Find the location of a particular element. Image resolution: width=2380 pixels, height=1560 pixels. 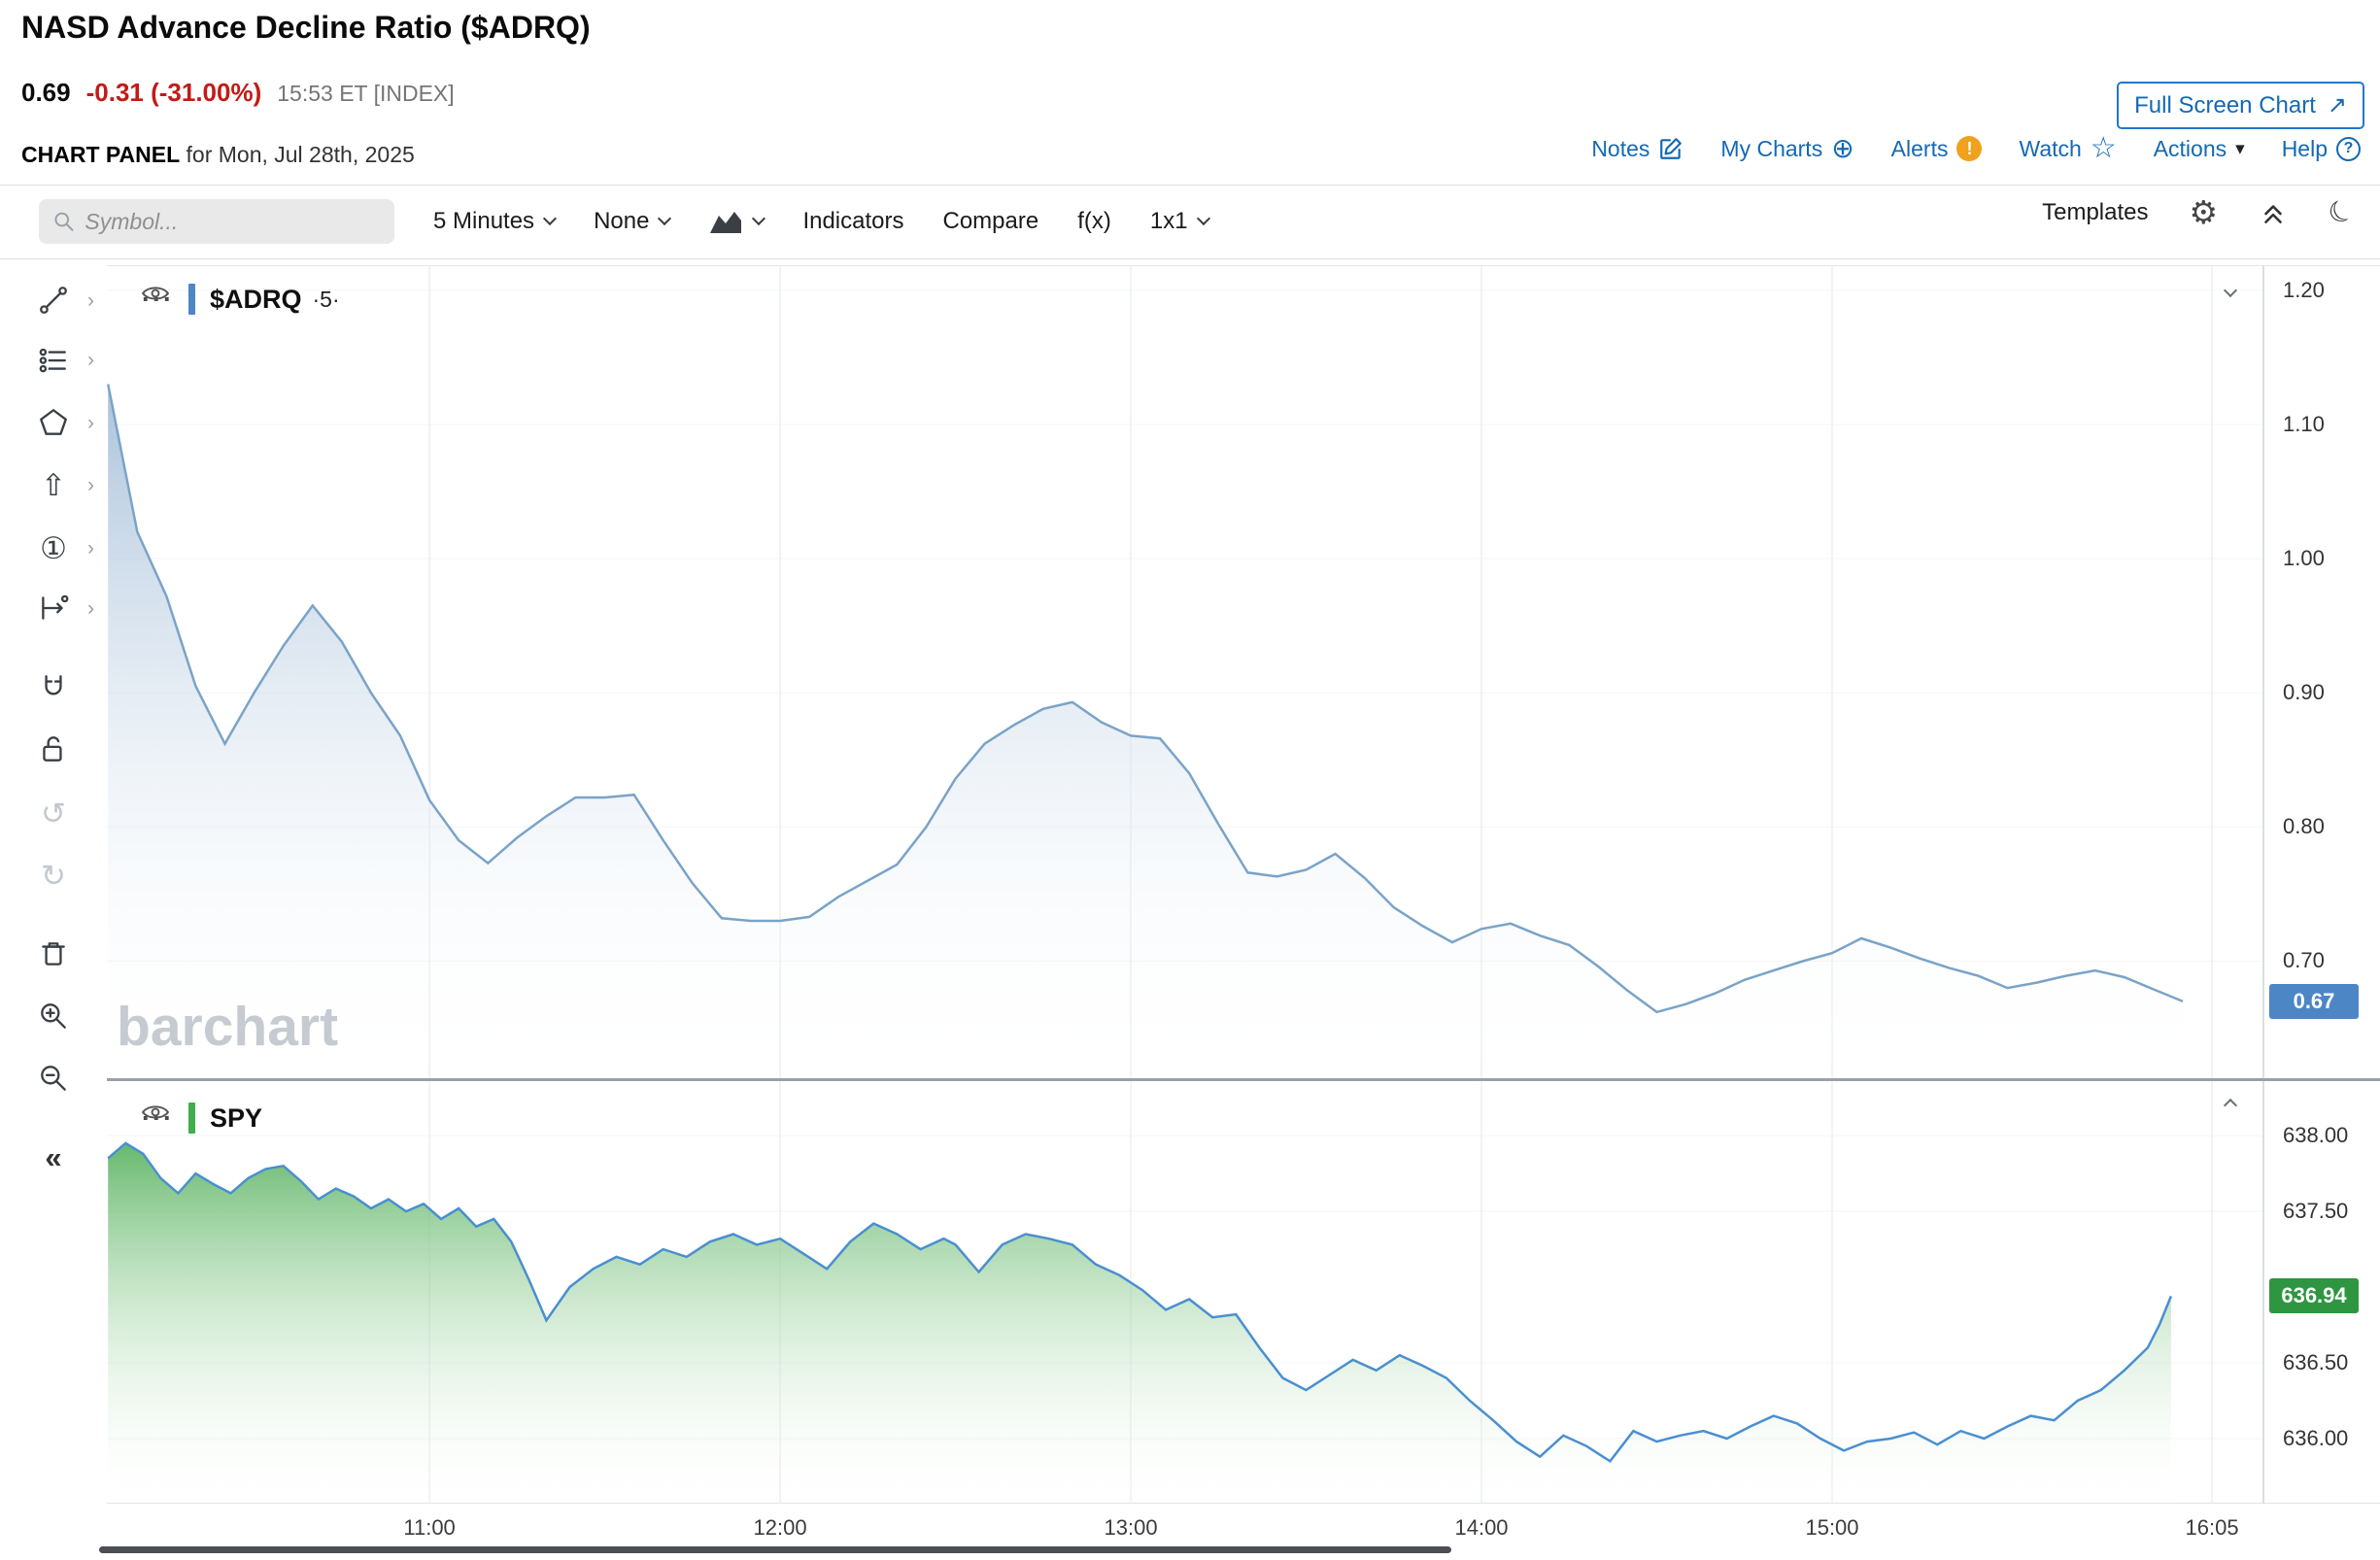

measure-tool-button is located at coordinates (53, 608).